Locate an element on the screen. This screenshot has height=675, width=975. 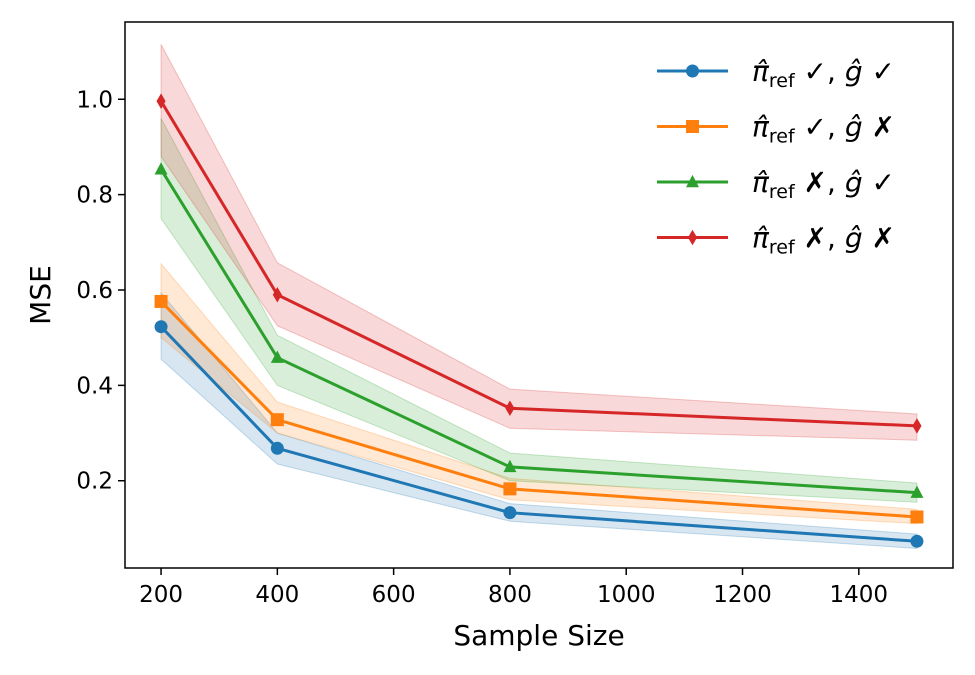
y-axis: 0.2 0.4 0.6 0.8 1.0 is located at coordinates (100, 291).